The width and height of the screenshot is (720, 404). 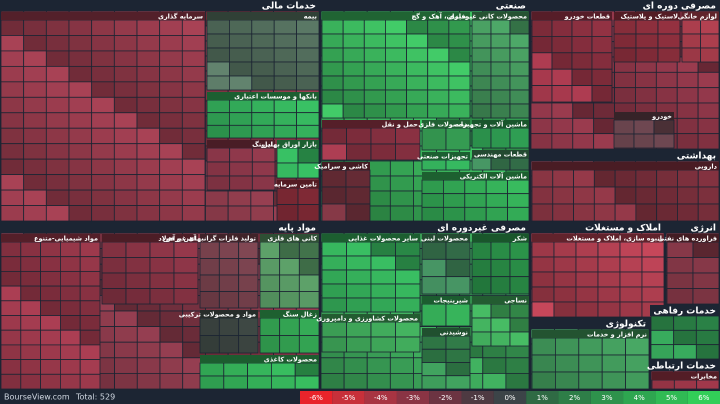 I want to click on subsector-title: لوازم خانگی, so click(x=697, y=17).